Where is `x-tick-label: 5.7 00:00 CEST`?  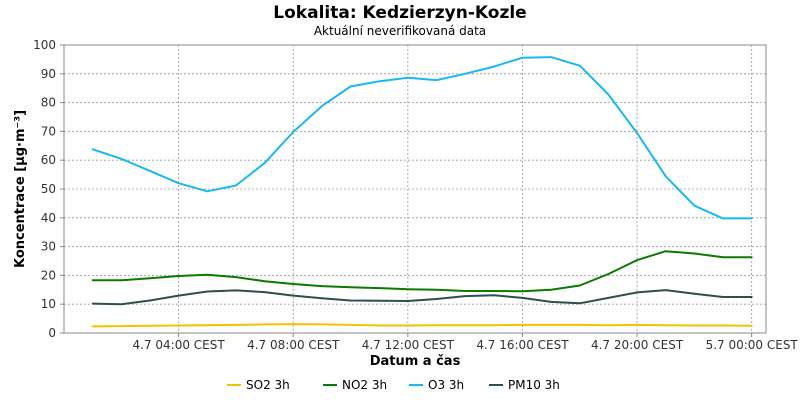 x-tick-label: 5.7 00:00 CEST is located at coordinates (752, 345).